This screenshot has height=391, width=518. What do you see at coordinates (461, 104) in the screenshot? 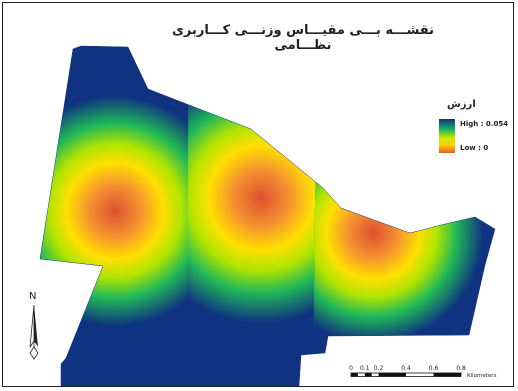
I see `legend-title: ارزش` at bounding box center [461, 104].